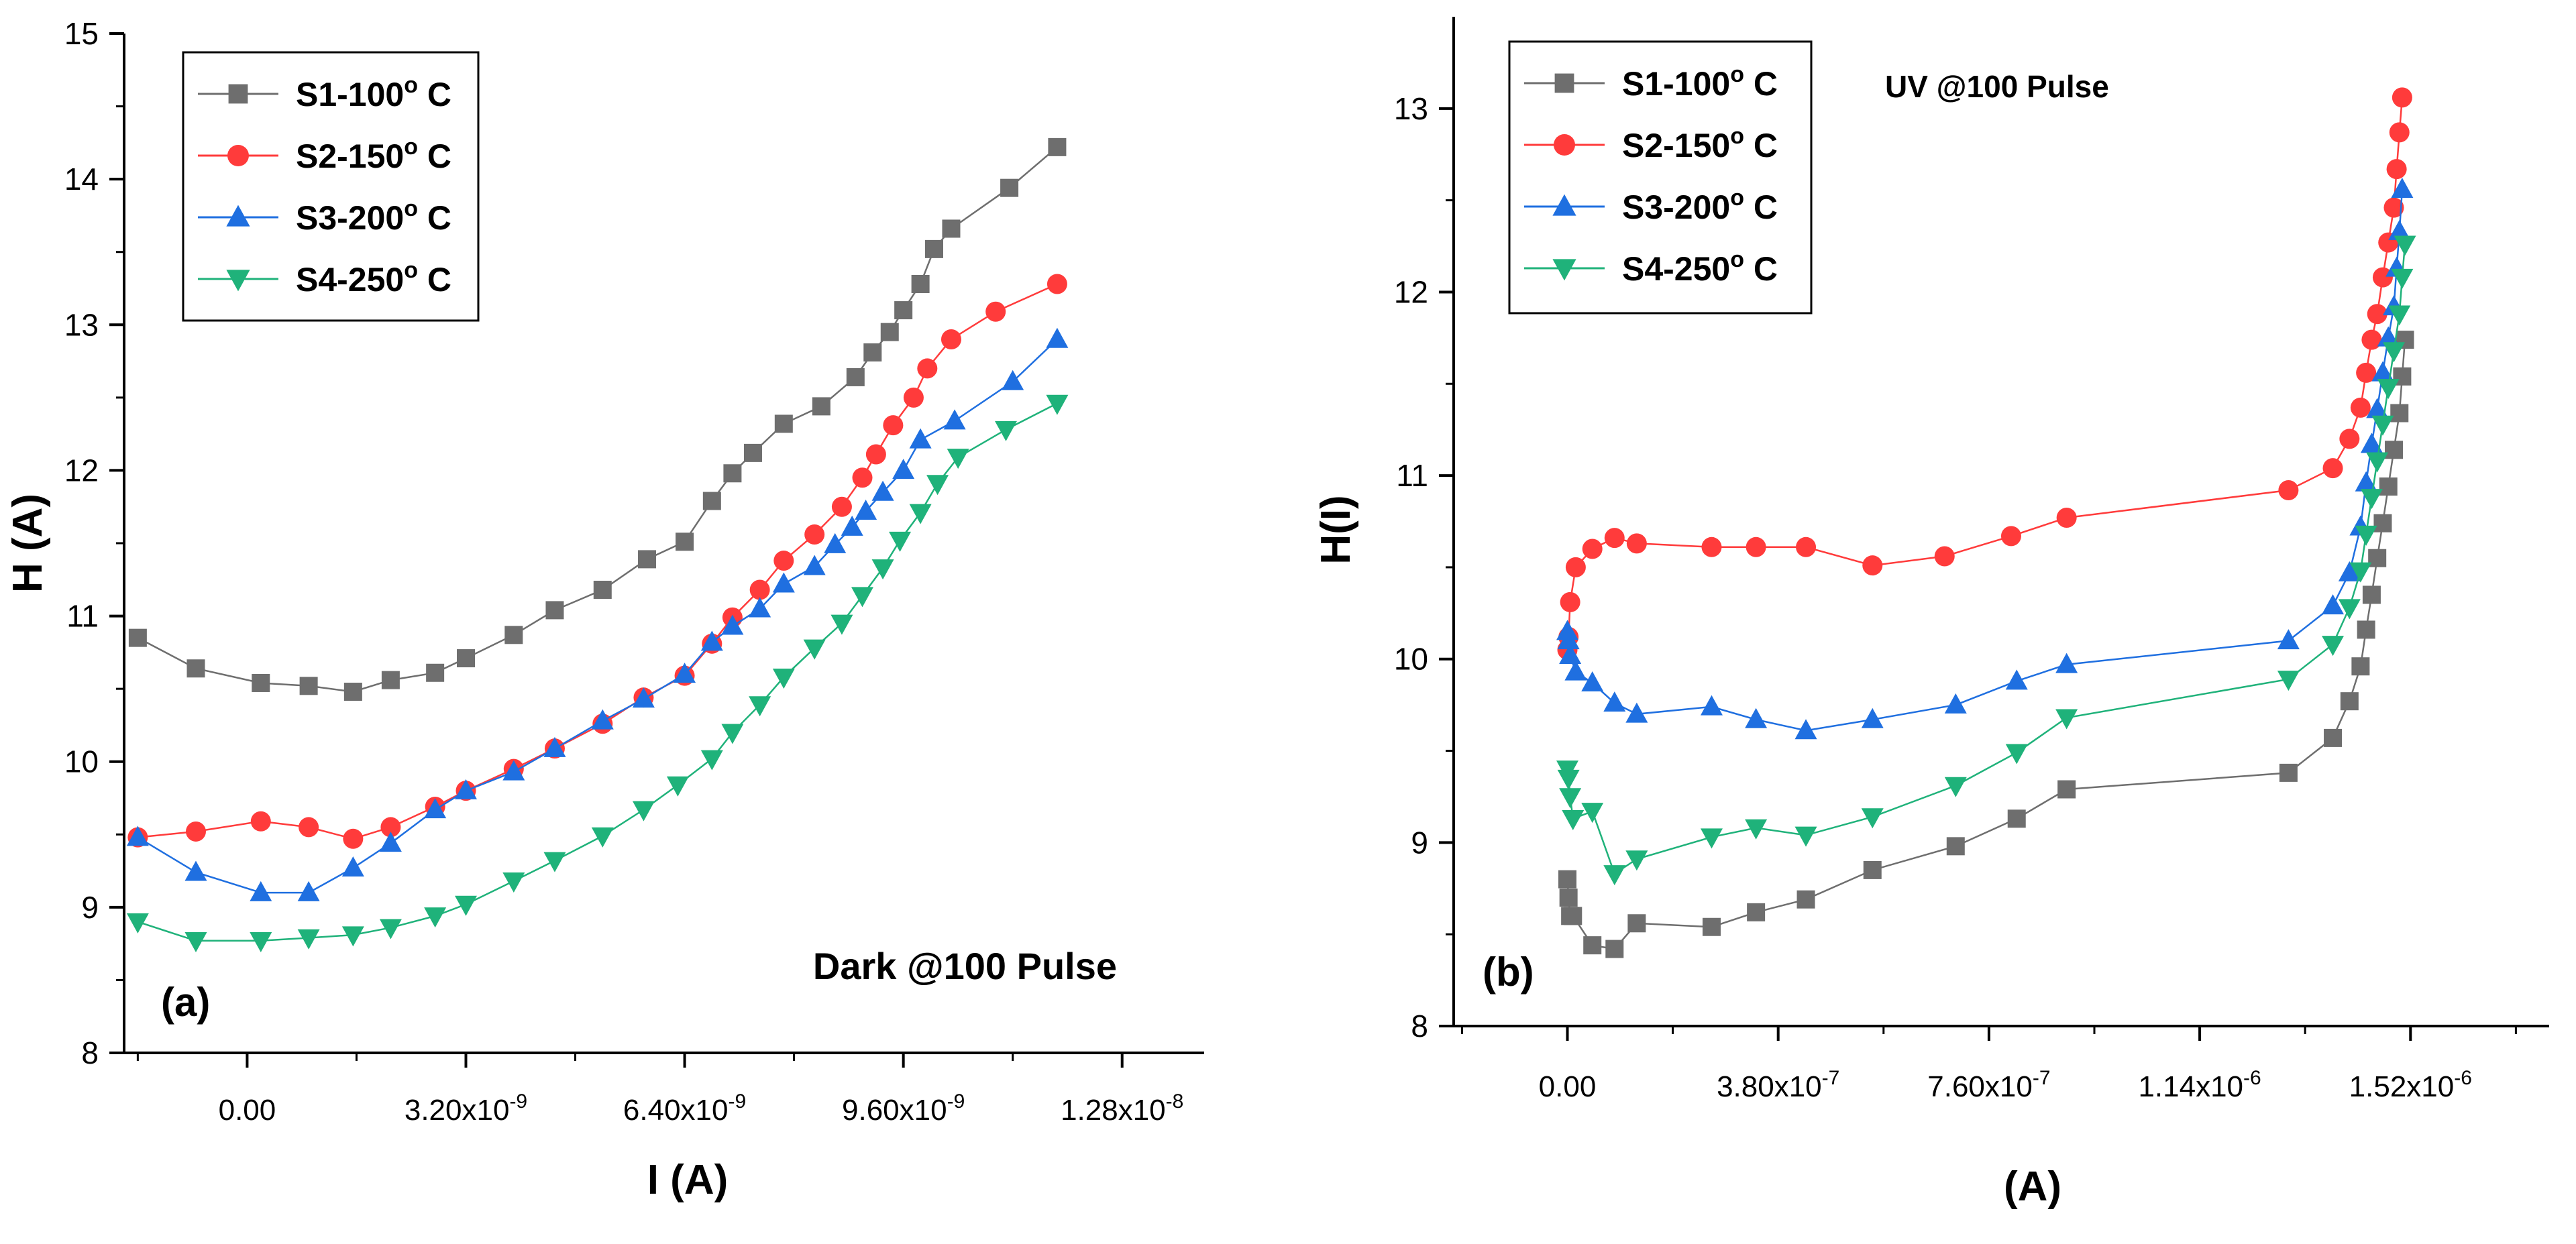  I want to click on x-tick-mantissa: 3.20x10, so click(457, 1110).